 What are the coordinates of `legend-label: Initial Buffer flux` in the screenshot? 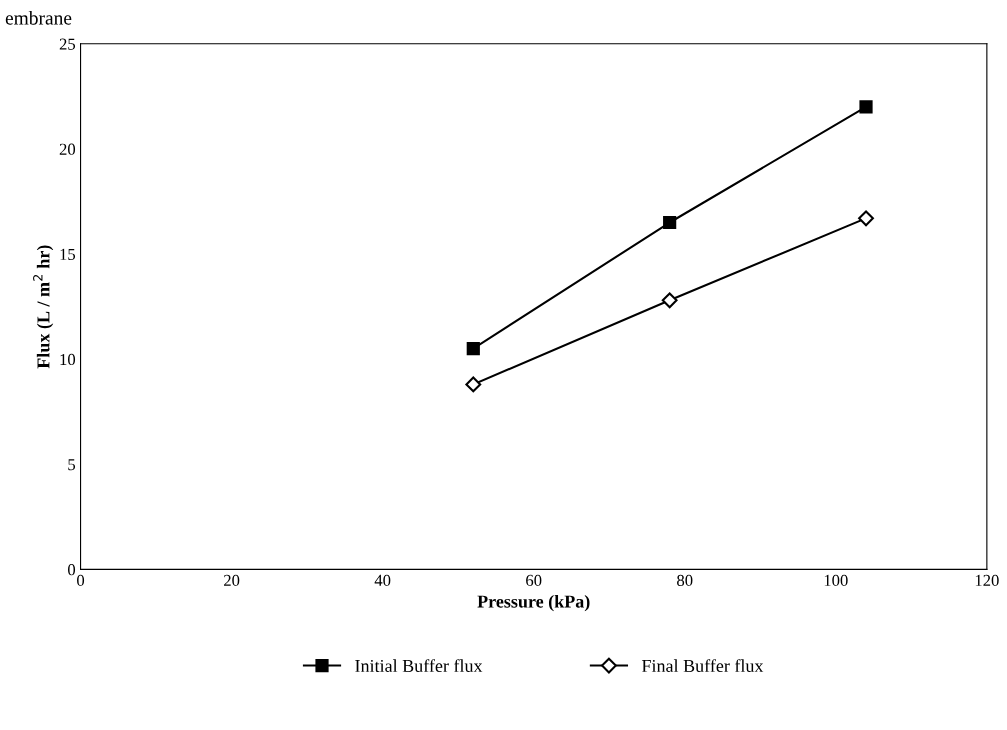 It's located at (419, 666).